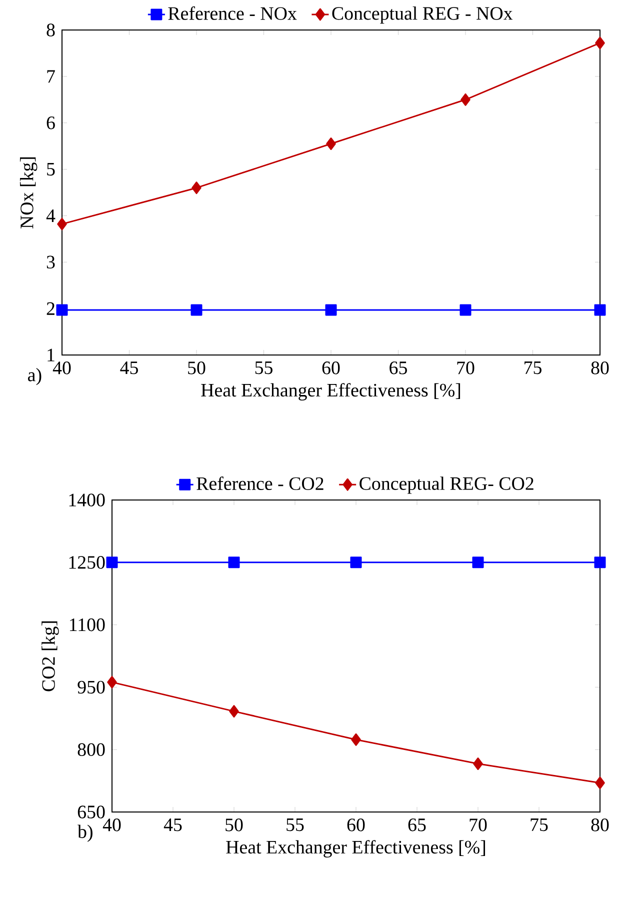  What do you see at coordinates (91, 687) in the screenshot?
I see `y-tick-label: 950` at bounding box center [91, 687].